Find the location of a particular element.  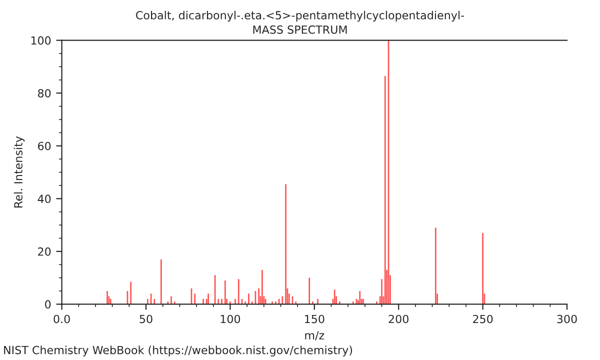

chart-title: Cobalt, dicarbonyl-.eta.<5>-pentamethylcyclopentadienyl- is located at coordinates (300, 16).